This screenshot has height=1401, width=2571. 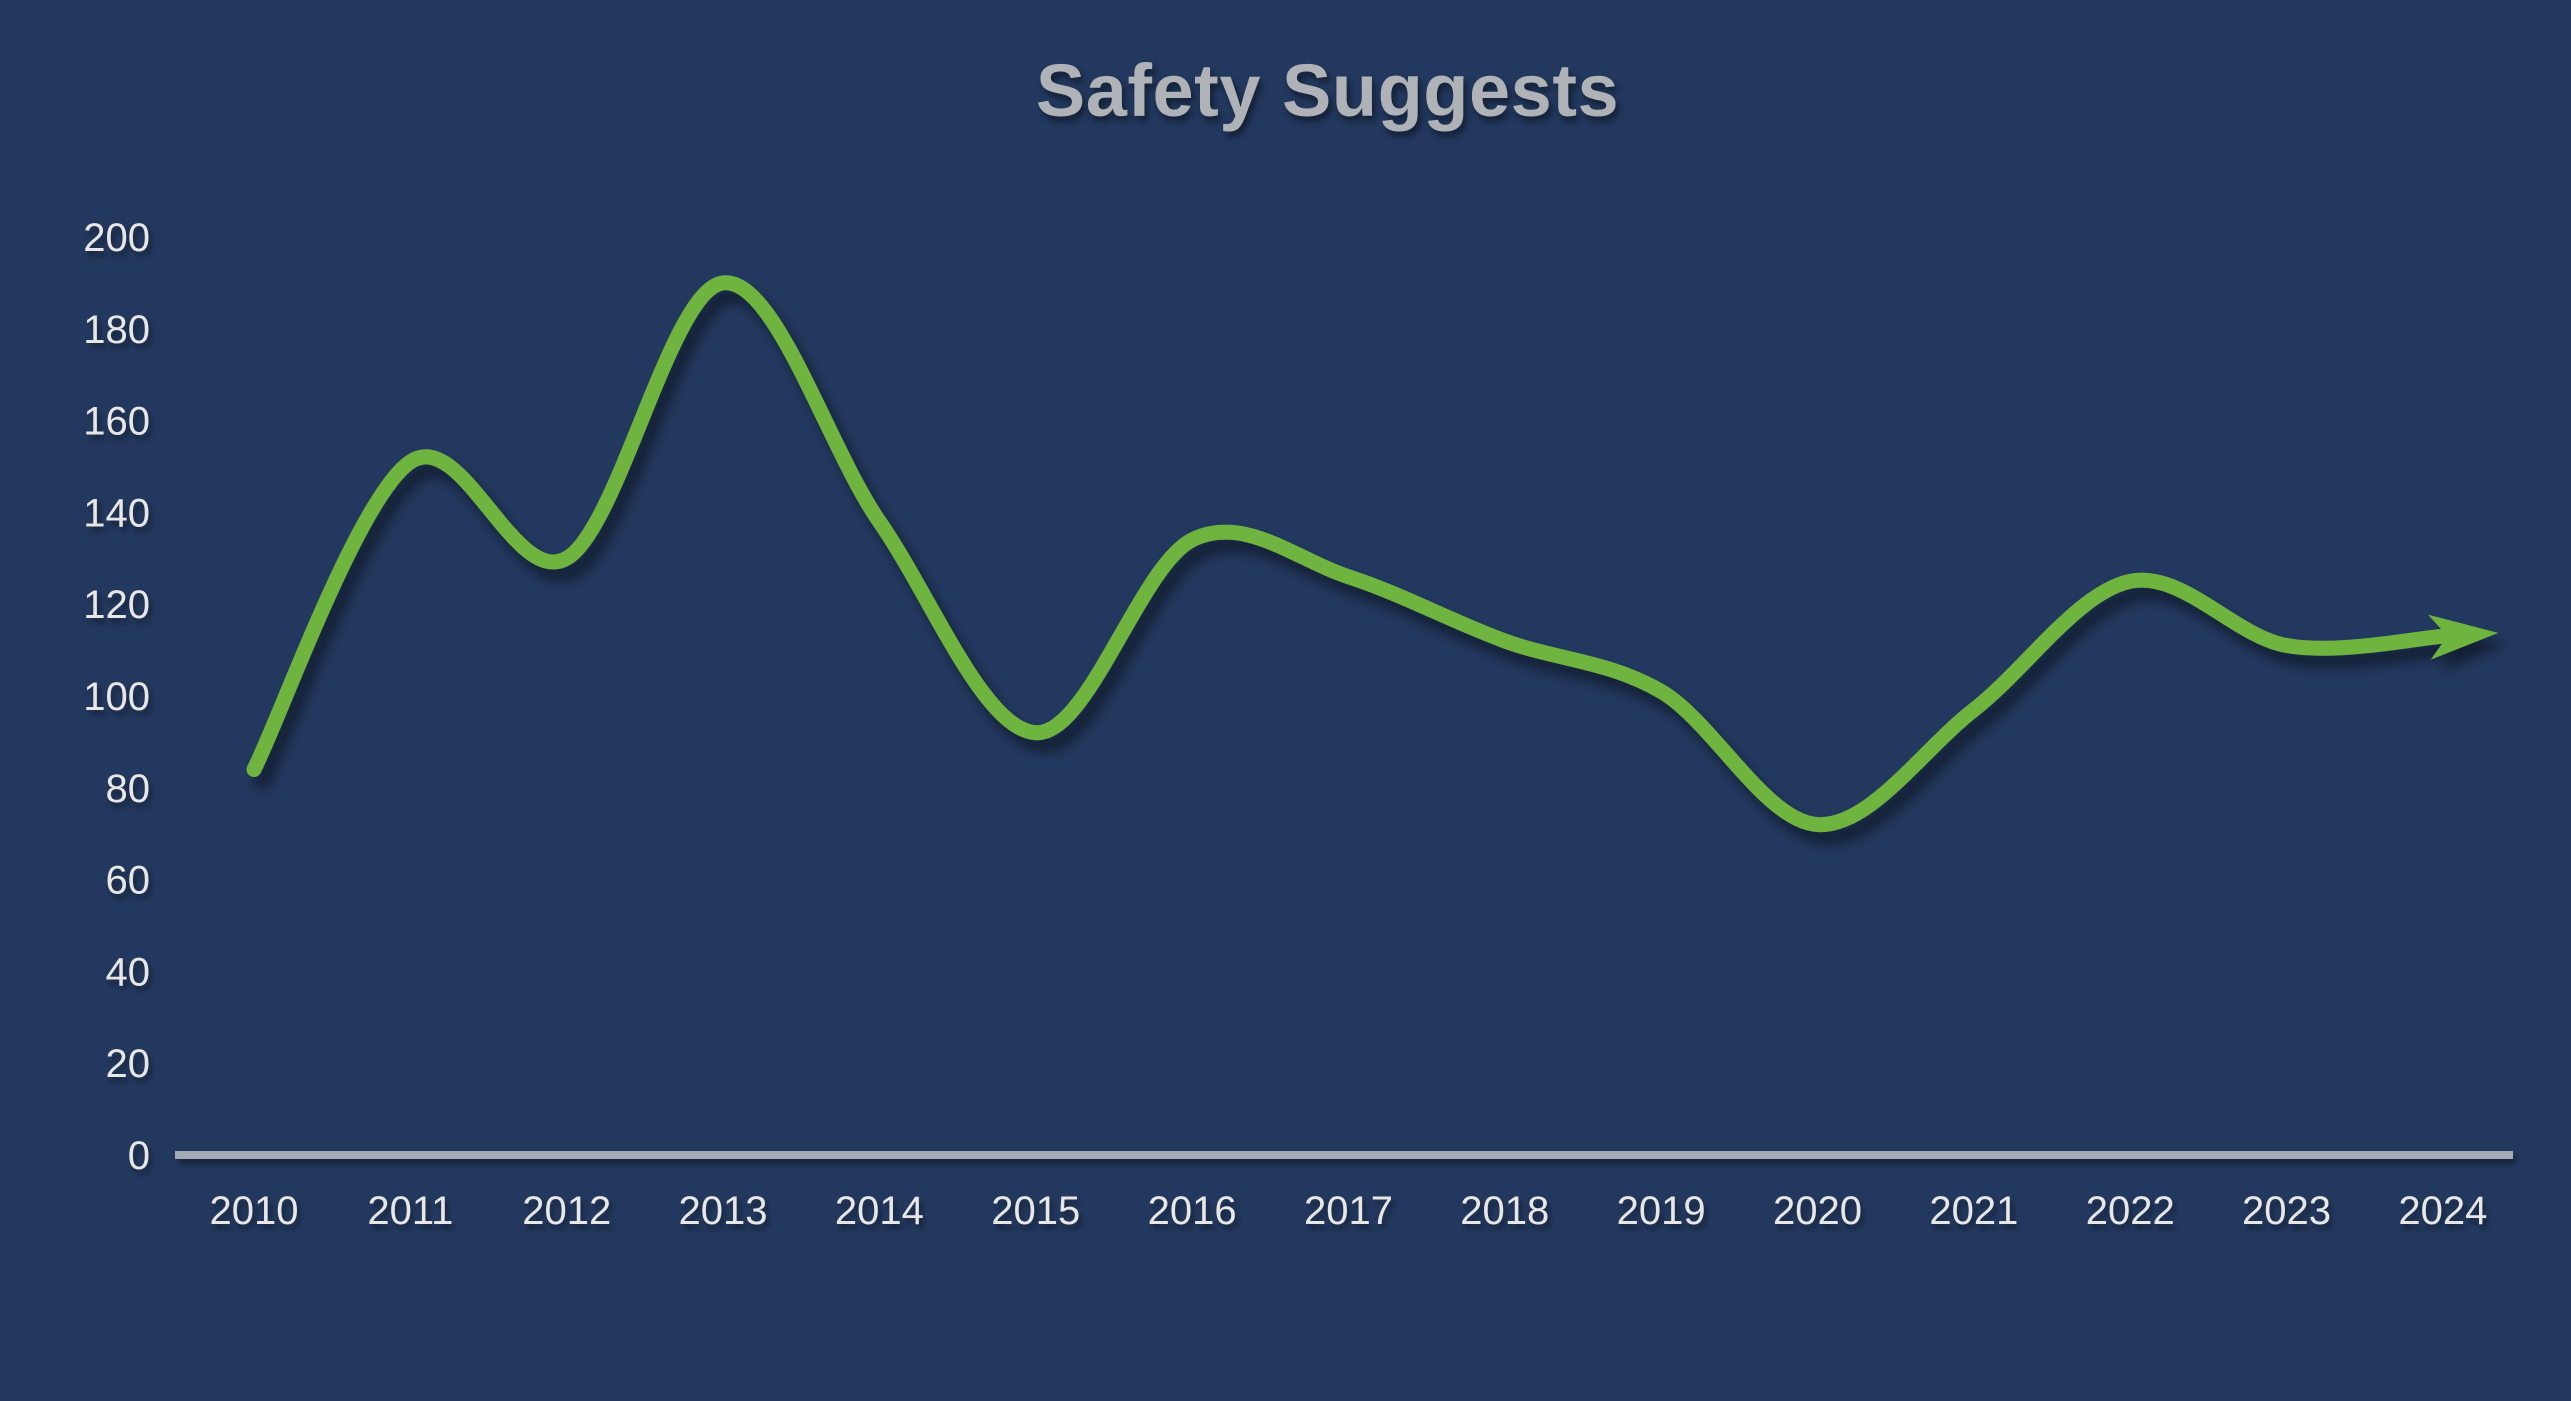 What do you see at coordinates (2286, 1211) in the screenshot?
I see `x-tick-label: 2023` at bounding box center [2286, 1211].